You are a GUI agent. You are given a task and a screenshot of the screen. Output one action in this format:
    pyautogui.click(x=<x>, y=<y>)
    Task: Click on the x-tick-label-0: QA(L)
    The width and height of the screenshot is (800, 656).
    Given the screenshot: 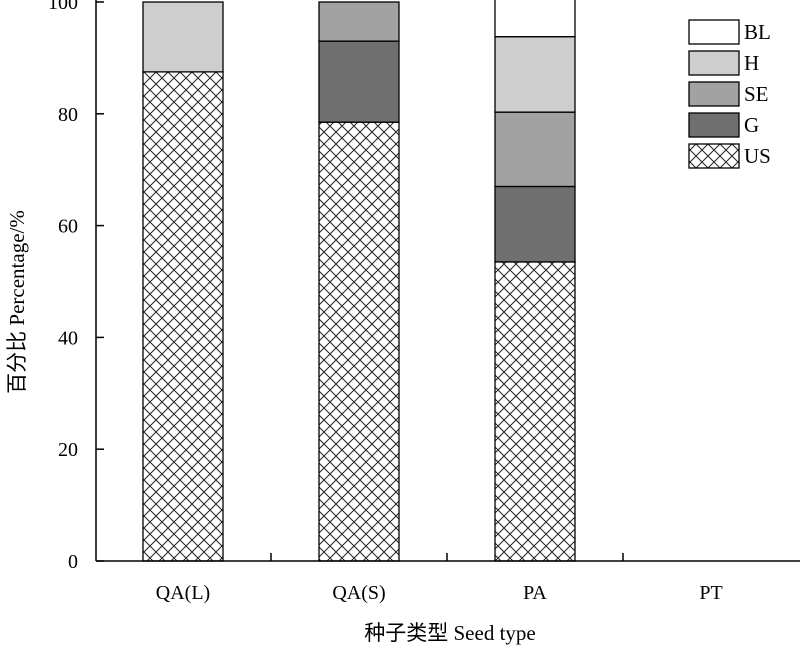 What is the action you would take?
    pyautogui.click(x=183, y=593)
    